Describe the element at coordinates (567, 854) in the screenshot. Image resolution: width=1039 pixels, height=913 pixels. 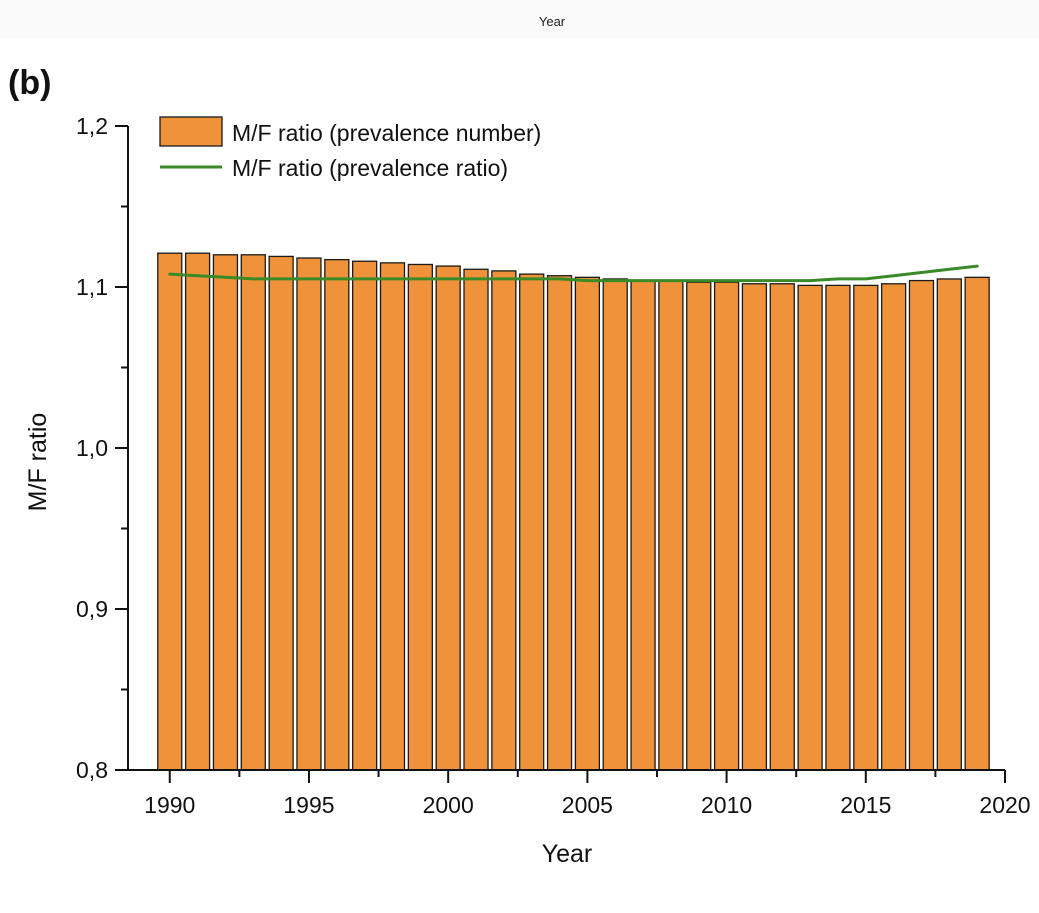
I see `x-axis-title: Year` at that location.